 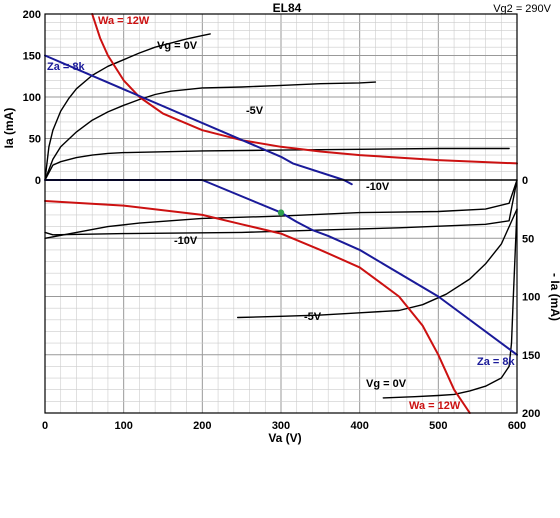 I want to click on x-tick-label: 600, so click(x=517, y=426).